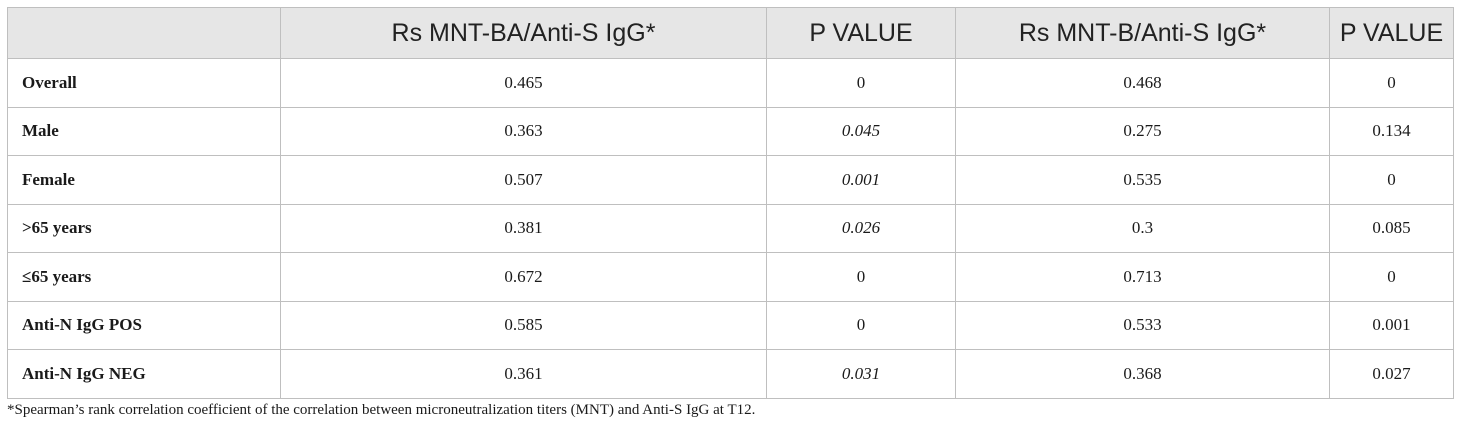 The image size is (1460, 435). Describe the element at coordinates (144, 277) in the screenshot. I see `row-label: ≤65 years` at that location.